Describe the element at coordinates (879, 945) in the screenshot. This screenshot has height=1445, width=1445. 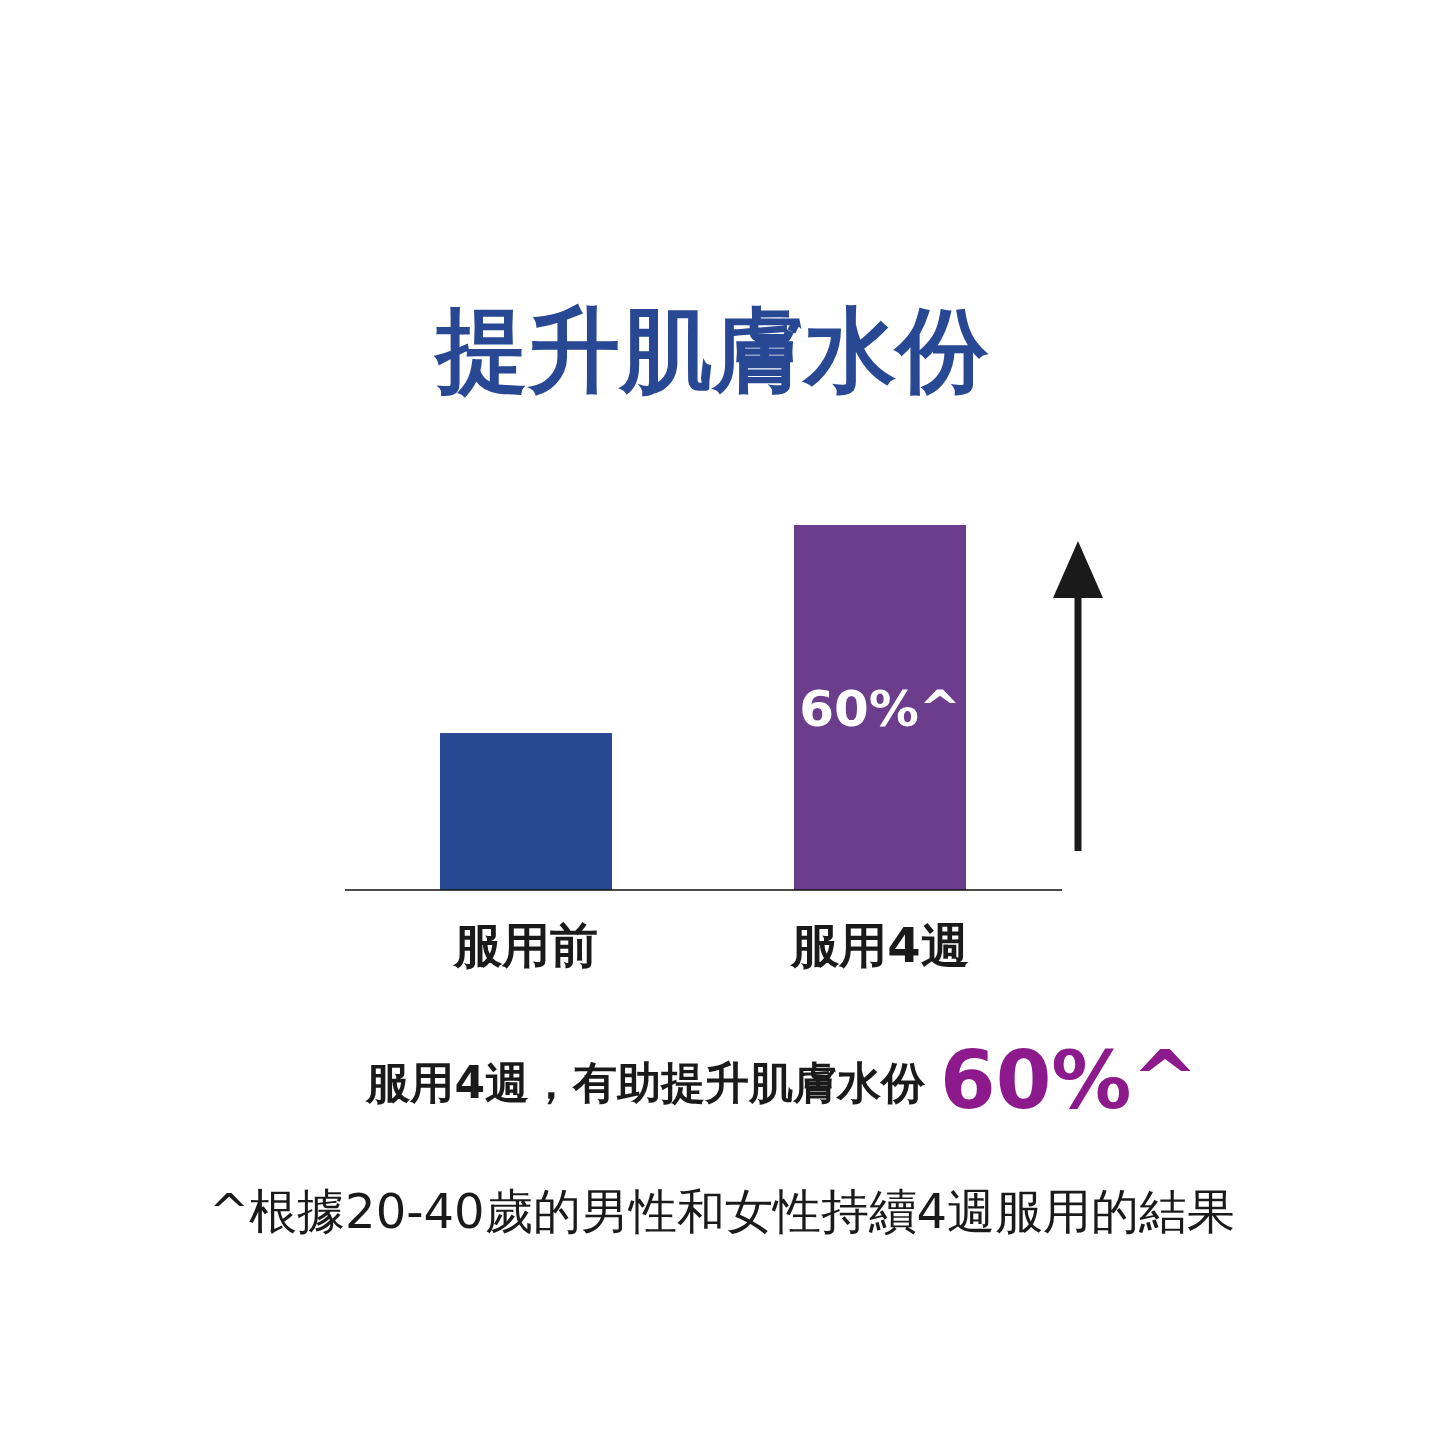
I see `x-tick-label: 服用4週` at that location.